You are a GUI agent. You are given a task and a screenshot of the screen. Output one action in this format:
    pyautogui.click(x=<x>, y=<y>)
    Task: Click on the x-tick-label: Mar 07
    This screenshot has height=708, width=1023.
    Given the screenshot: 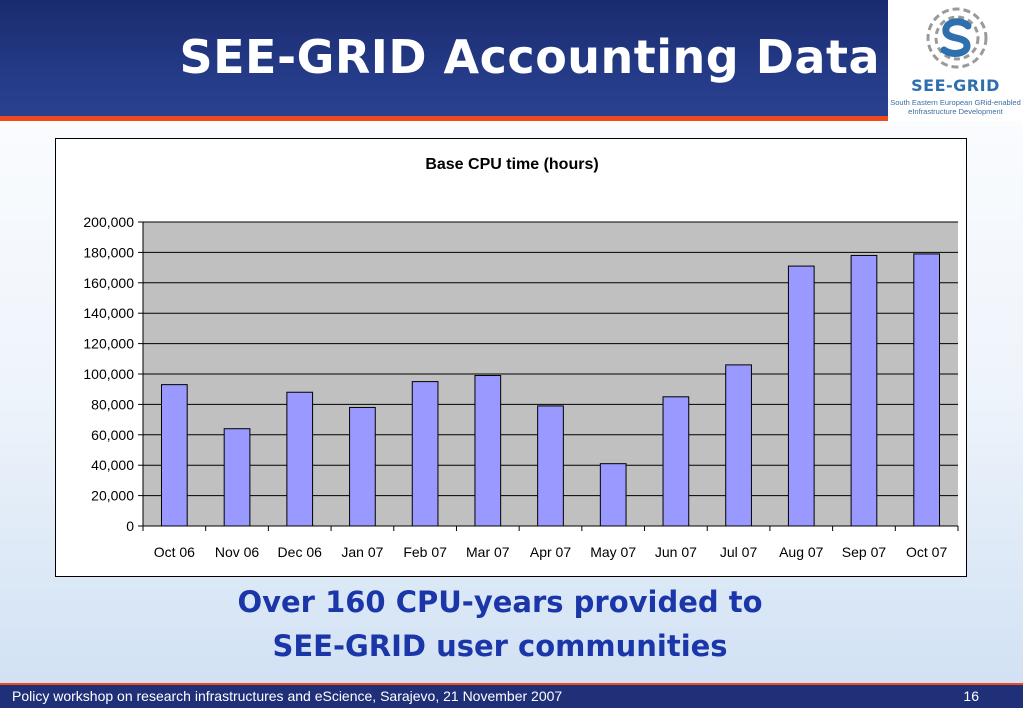 What is the action you would take?
    pyautogui.click(x=488, y=552)
    